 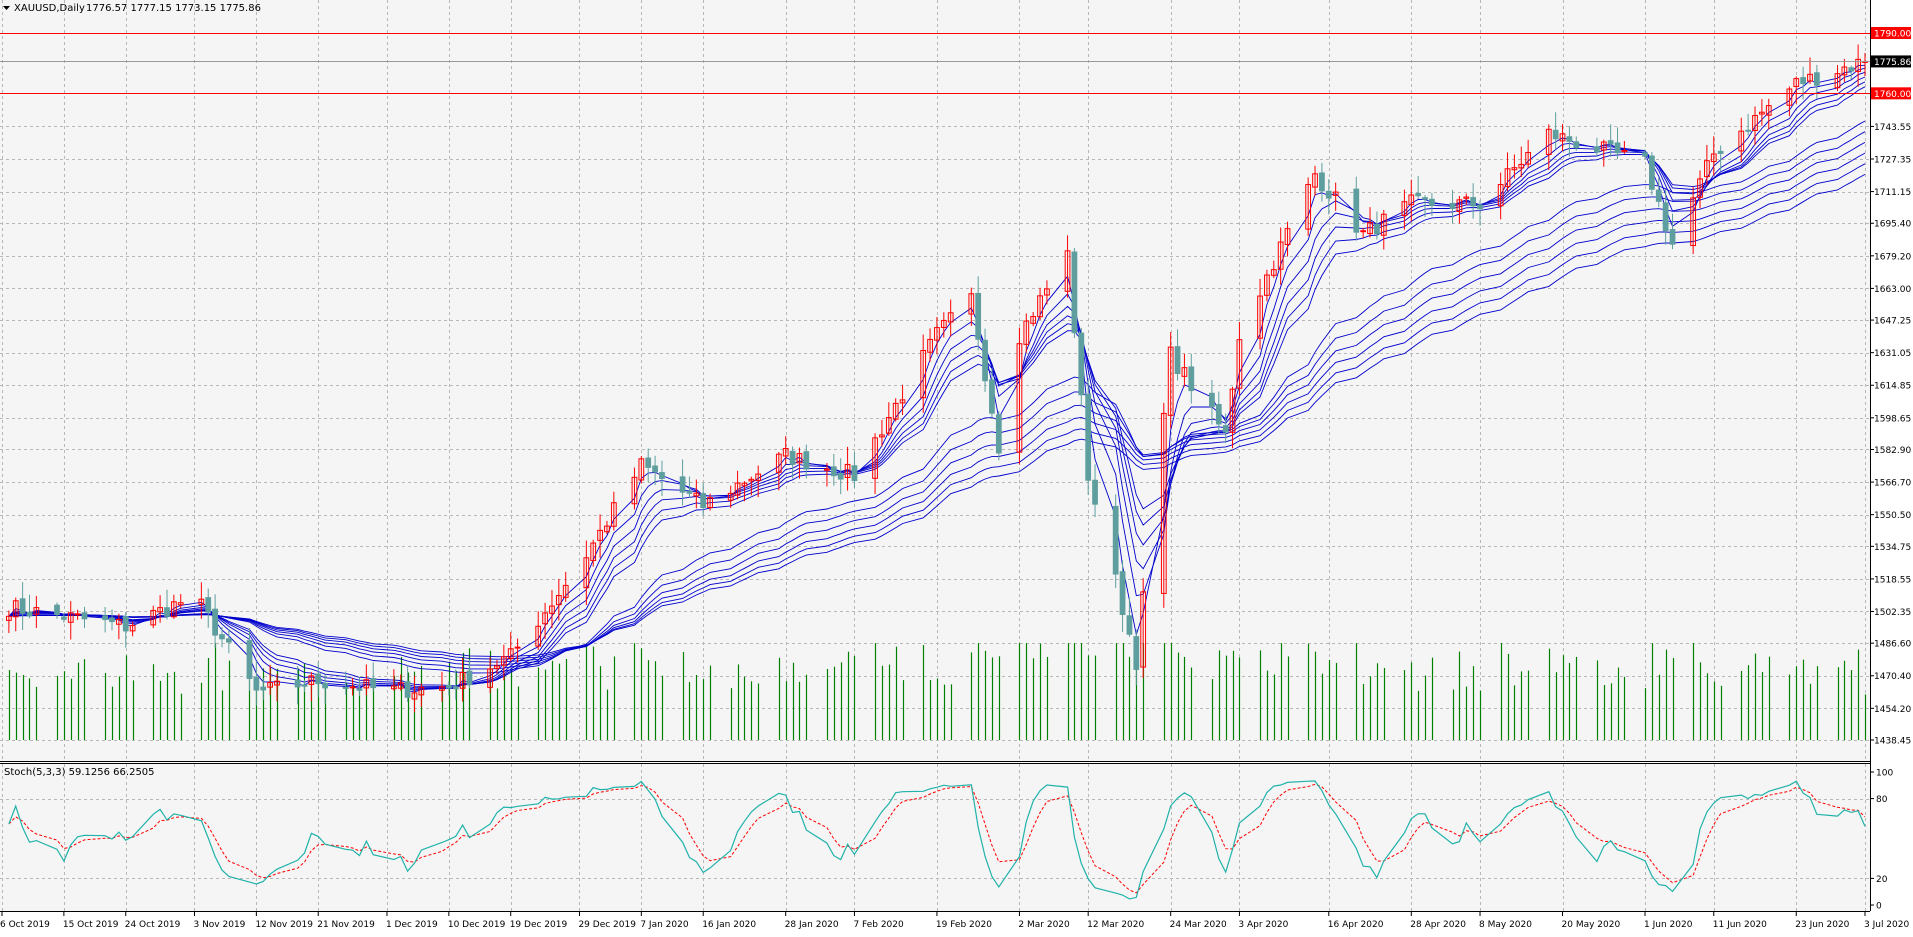 I want to click on time-tick-label: 12 Mar 2020, so click(x=1115, y=925).